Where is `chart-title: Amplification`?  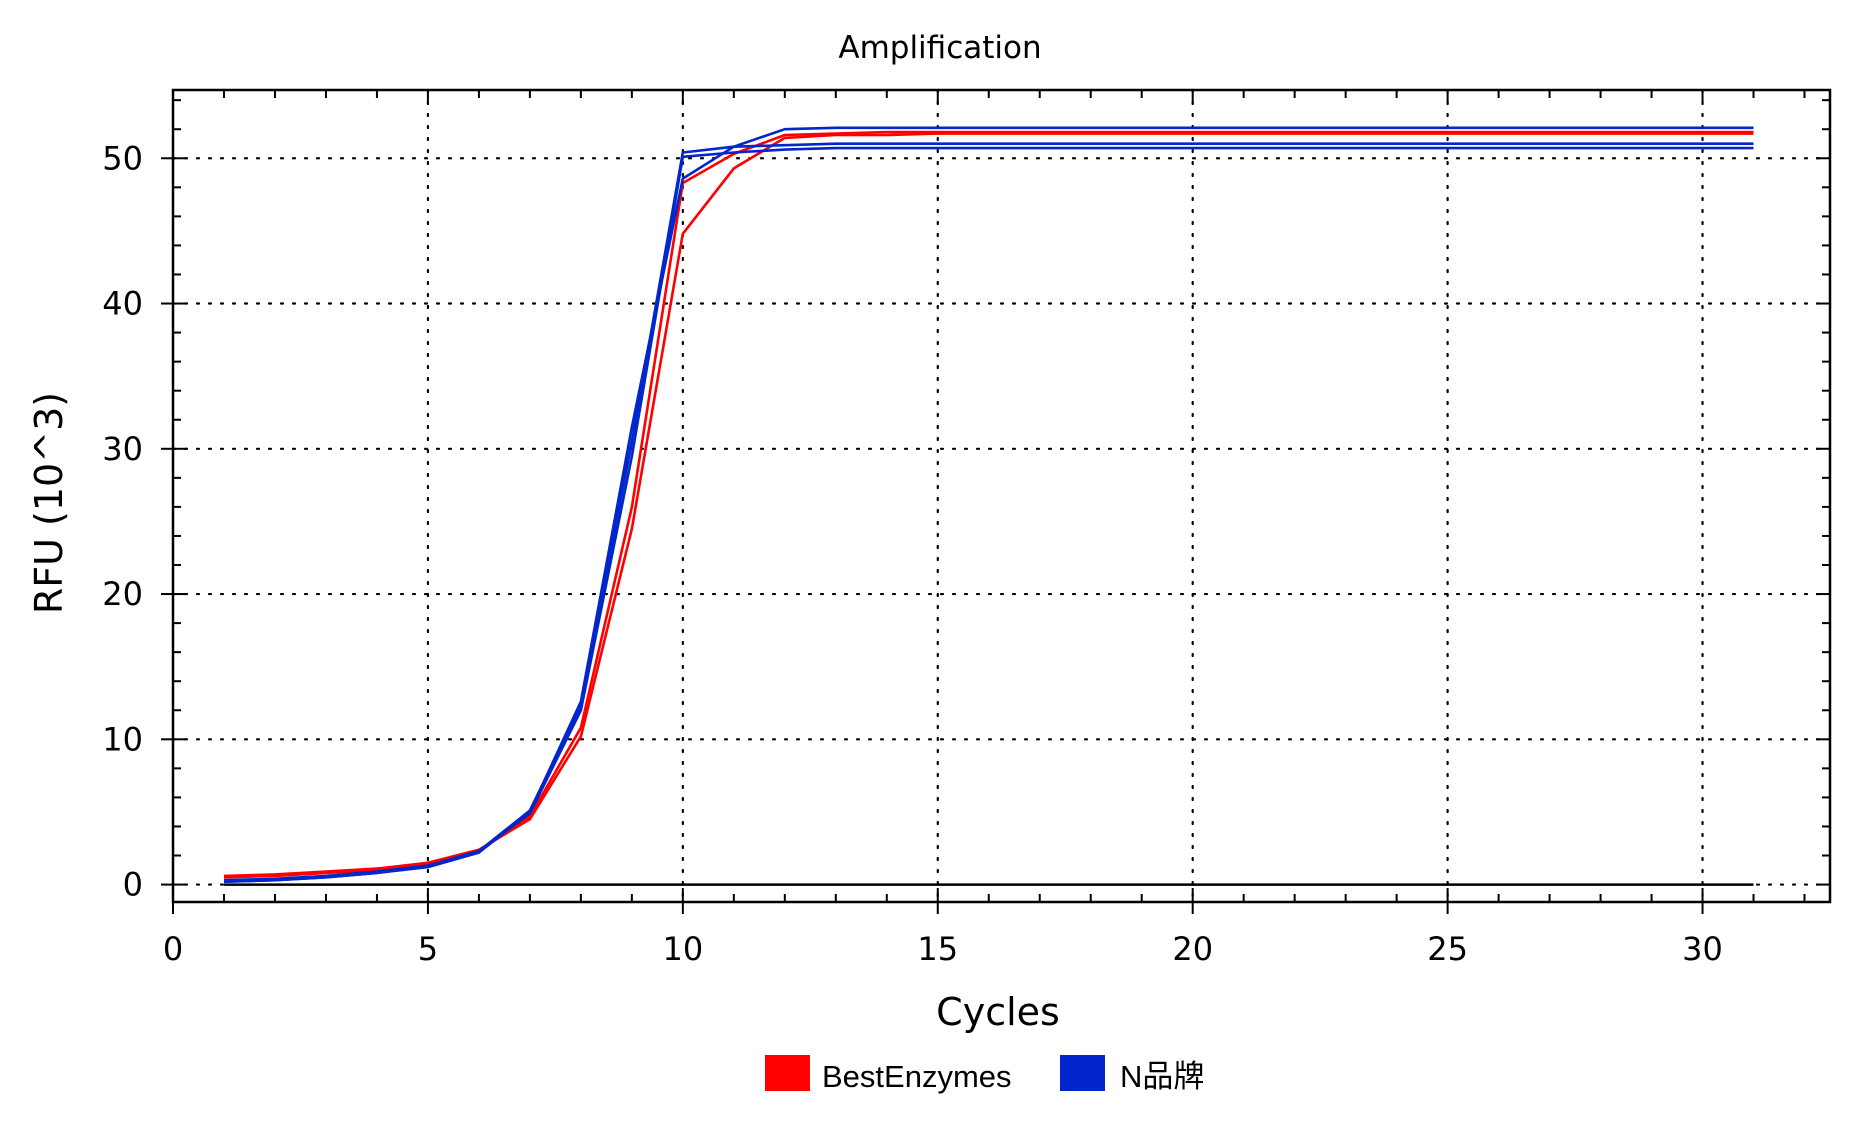
chart-title: Amplification is located at coordinates (939, 48).